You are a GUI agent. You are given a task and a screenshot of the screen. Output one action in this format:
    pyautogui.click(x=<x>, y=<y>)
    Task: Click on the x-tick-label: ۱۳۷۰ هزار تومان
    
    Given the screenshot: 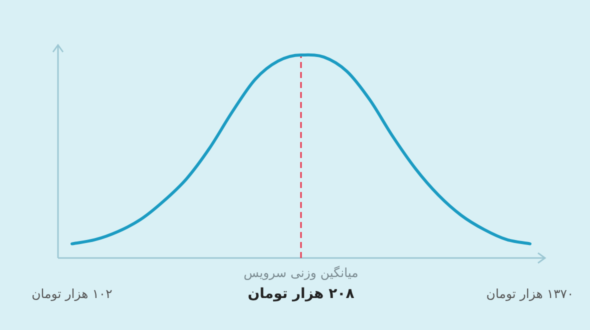 What is the action you would take?
    pyautogui.click(x=530, y=294)
    